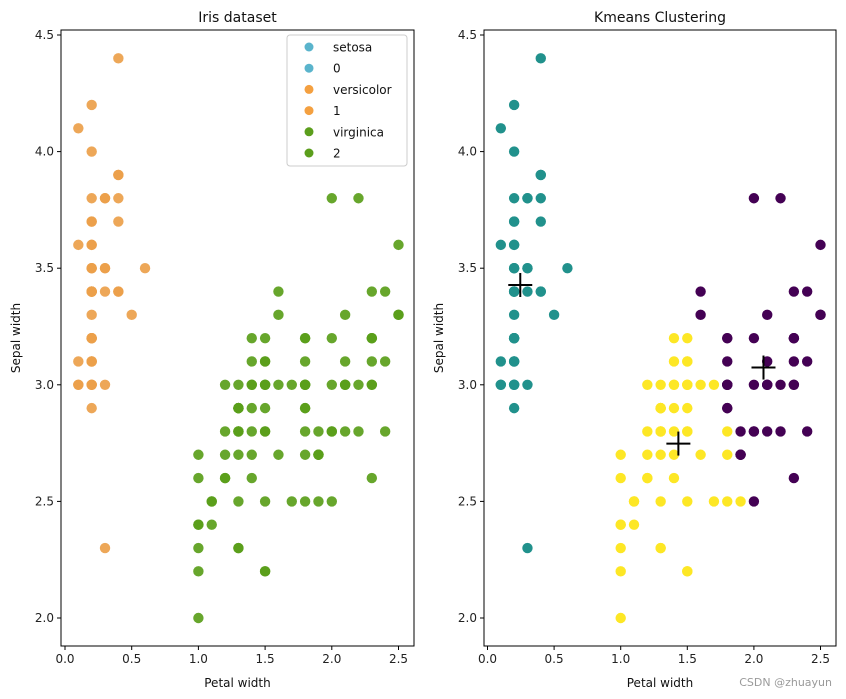 The height and width of the screenshot is (699, 846). Describe the element at coordinates (337, 69) in the screenshot. I see `legend-label: 0` at that location.